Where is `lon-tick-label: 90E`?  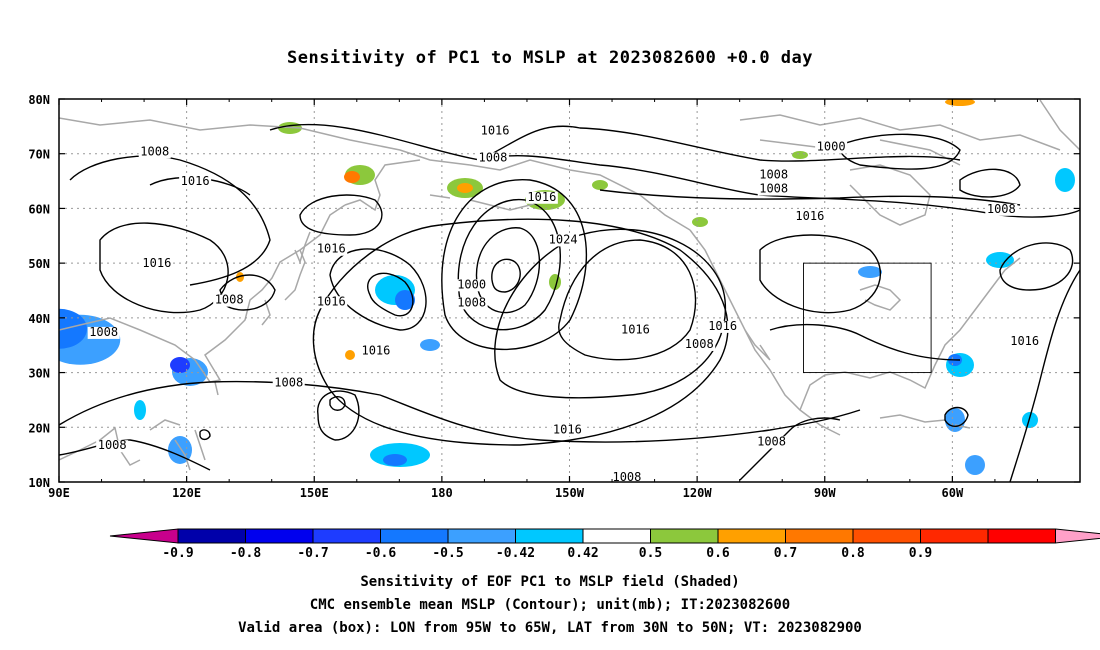 lon-tick-label: 90E is located at coordinates (59, 493).